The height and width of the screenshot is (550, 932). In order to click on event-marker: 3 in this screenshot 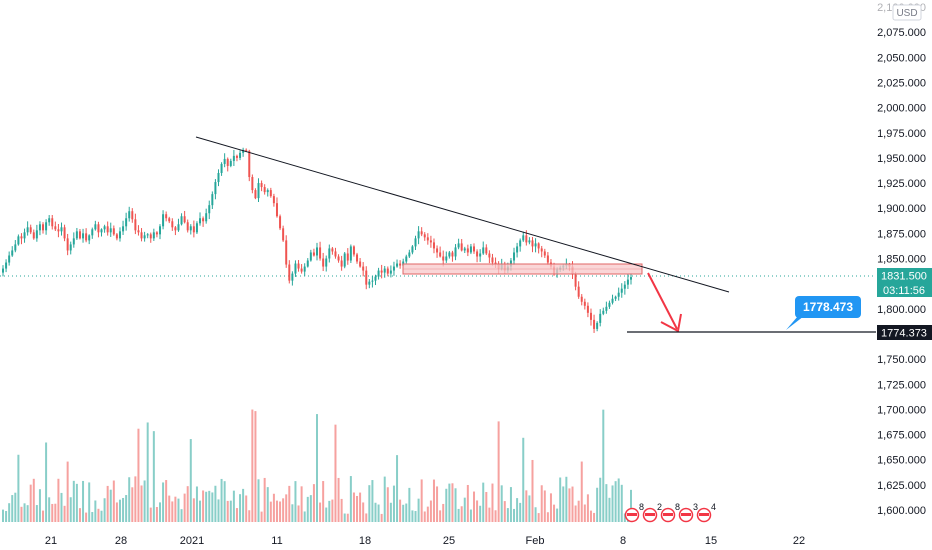, I will do `click(688, 512)`.